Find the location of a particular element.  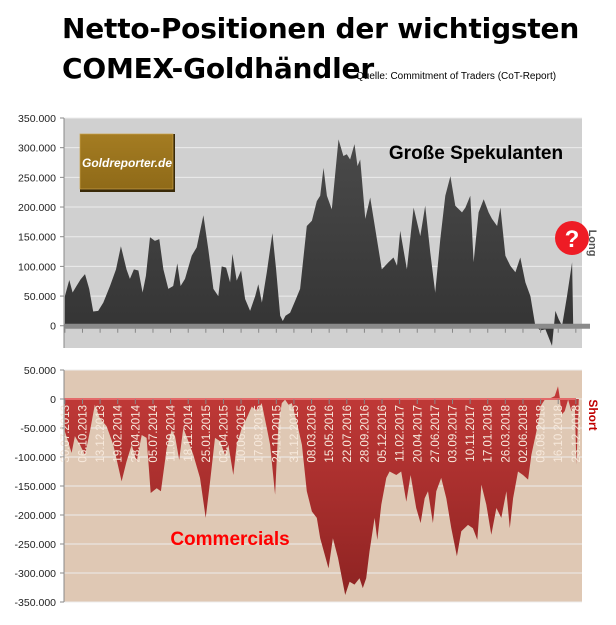

x-tick-label: 30.07.2013 is located at coordinates (66, 434).